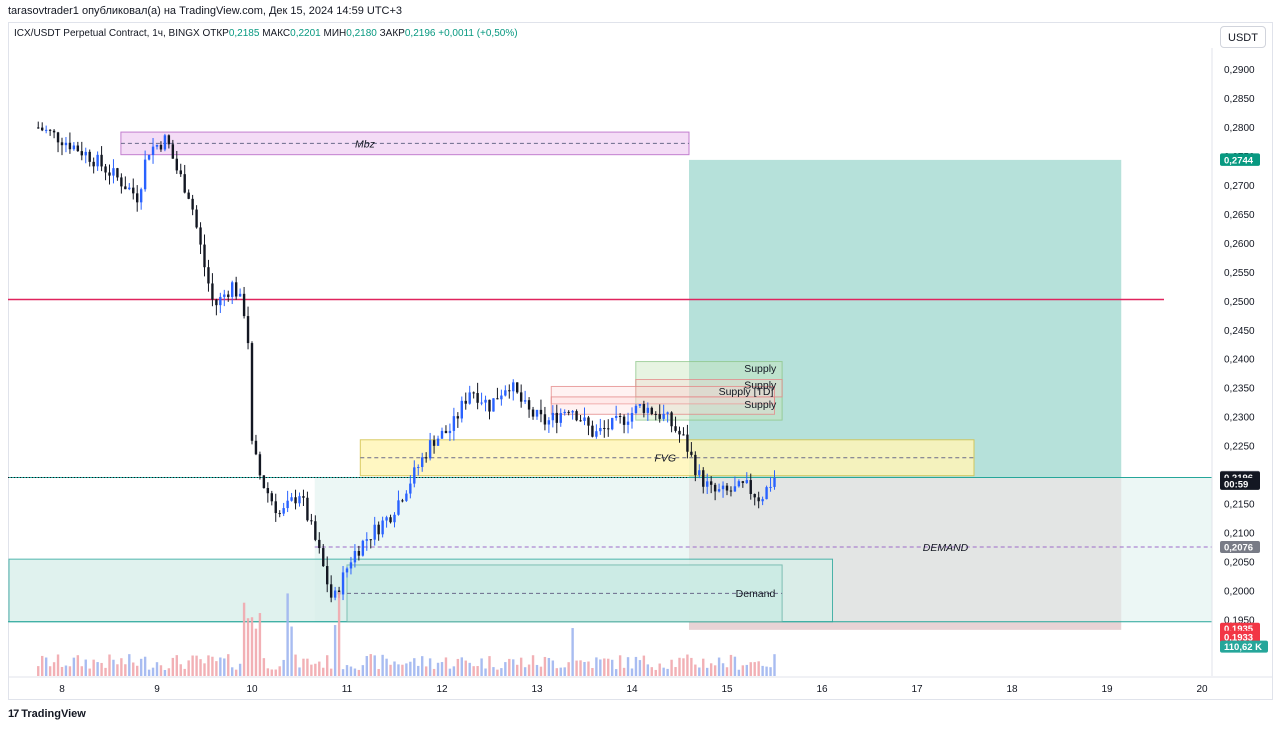 This screenshot has width=1280, height=729. Describe the element at coordinates (244, 33) in the screenshot. I see `open-value: 0,2185` at that location.